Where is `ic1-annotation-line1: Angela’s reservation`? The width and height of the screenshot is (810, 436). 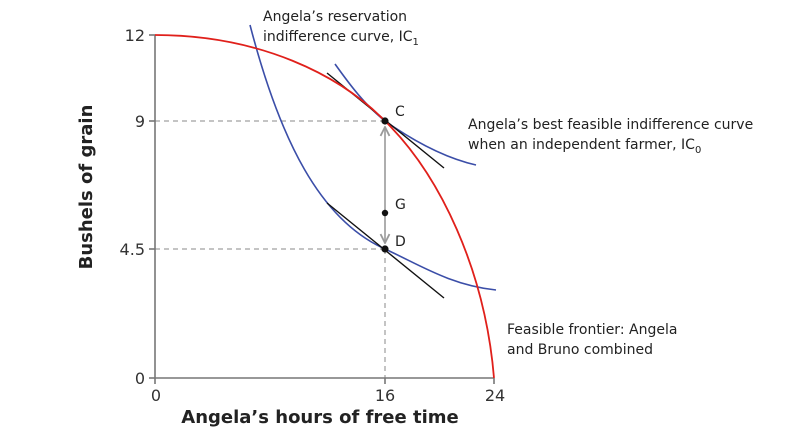
ic1-annotation-line1: Angela’s reservation is located at coordinates (335, 17).